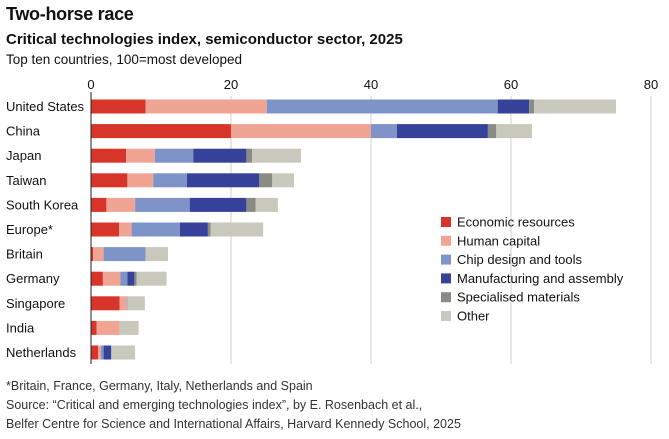 Image resolution: width=669 pixels, height=439 pixels. Describe the element at coordinates (511, 84) in the screenshot. I see `x-tick-label: 60` at that location.